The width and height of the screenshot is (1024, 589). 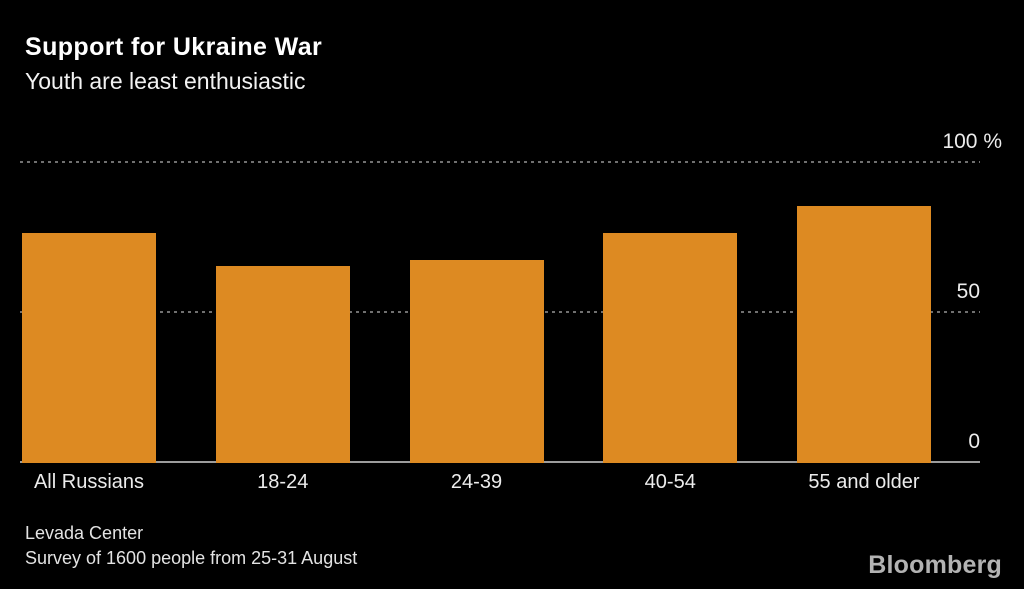 I want to click on x-label-4: 55 and older, so click(x=864, y=482).